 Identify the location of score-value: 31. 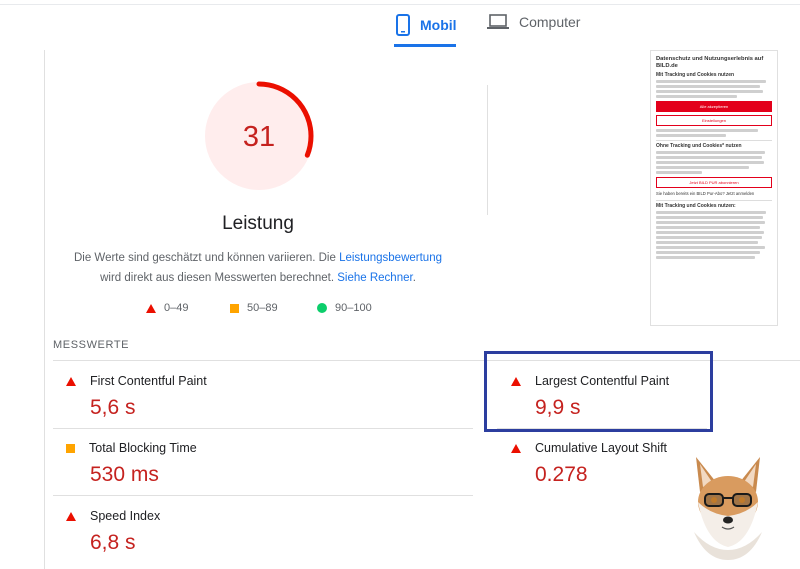
(259, 137).